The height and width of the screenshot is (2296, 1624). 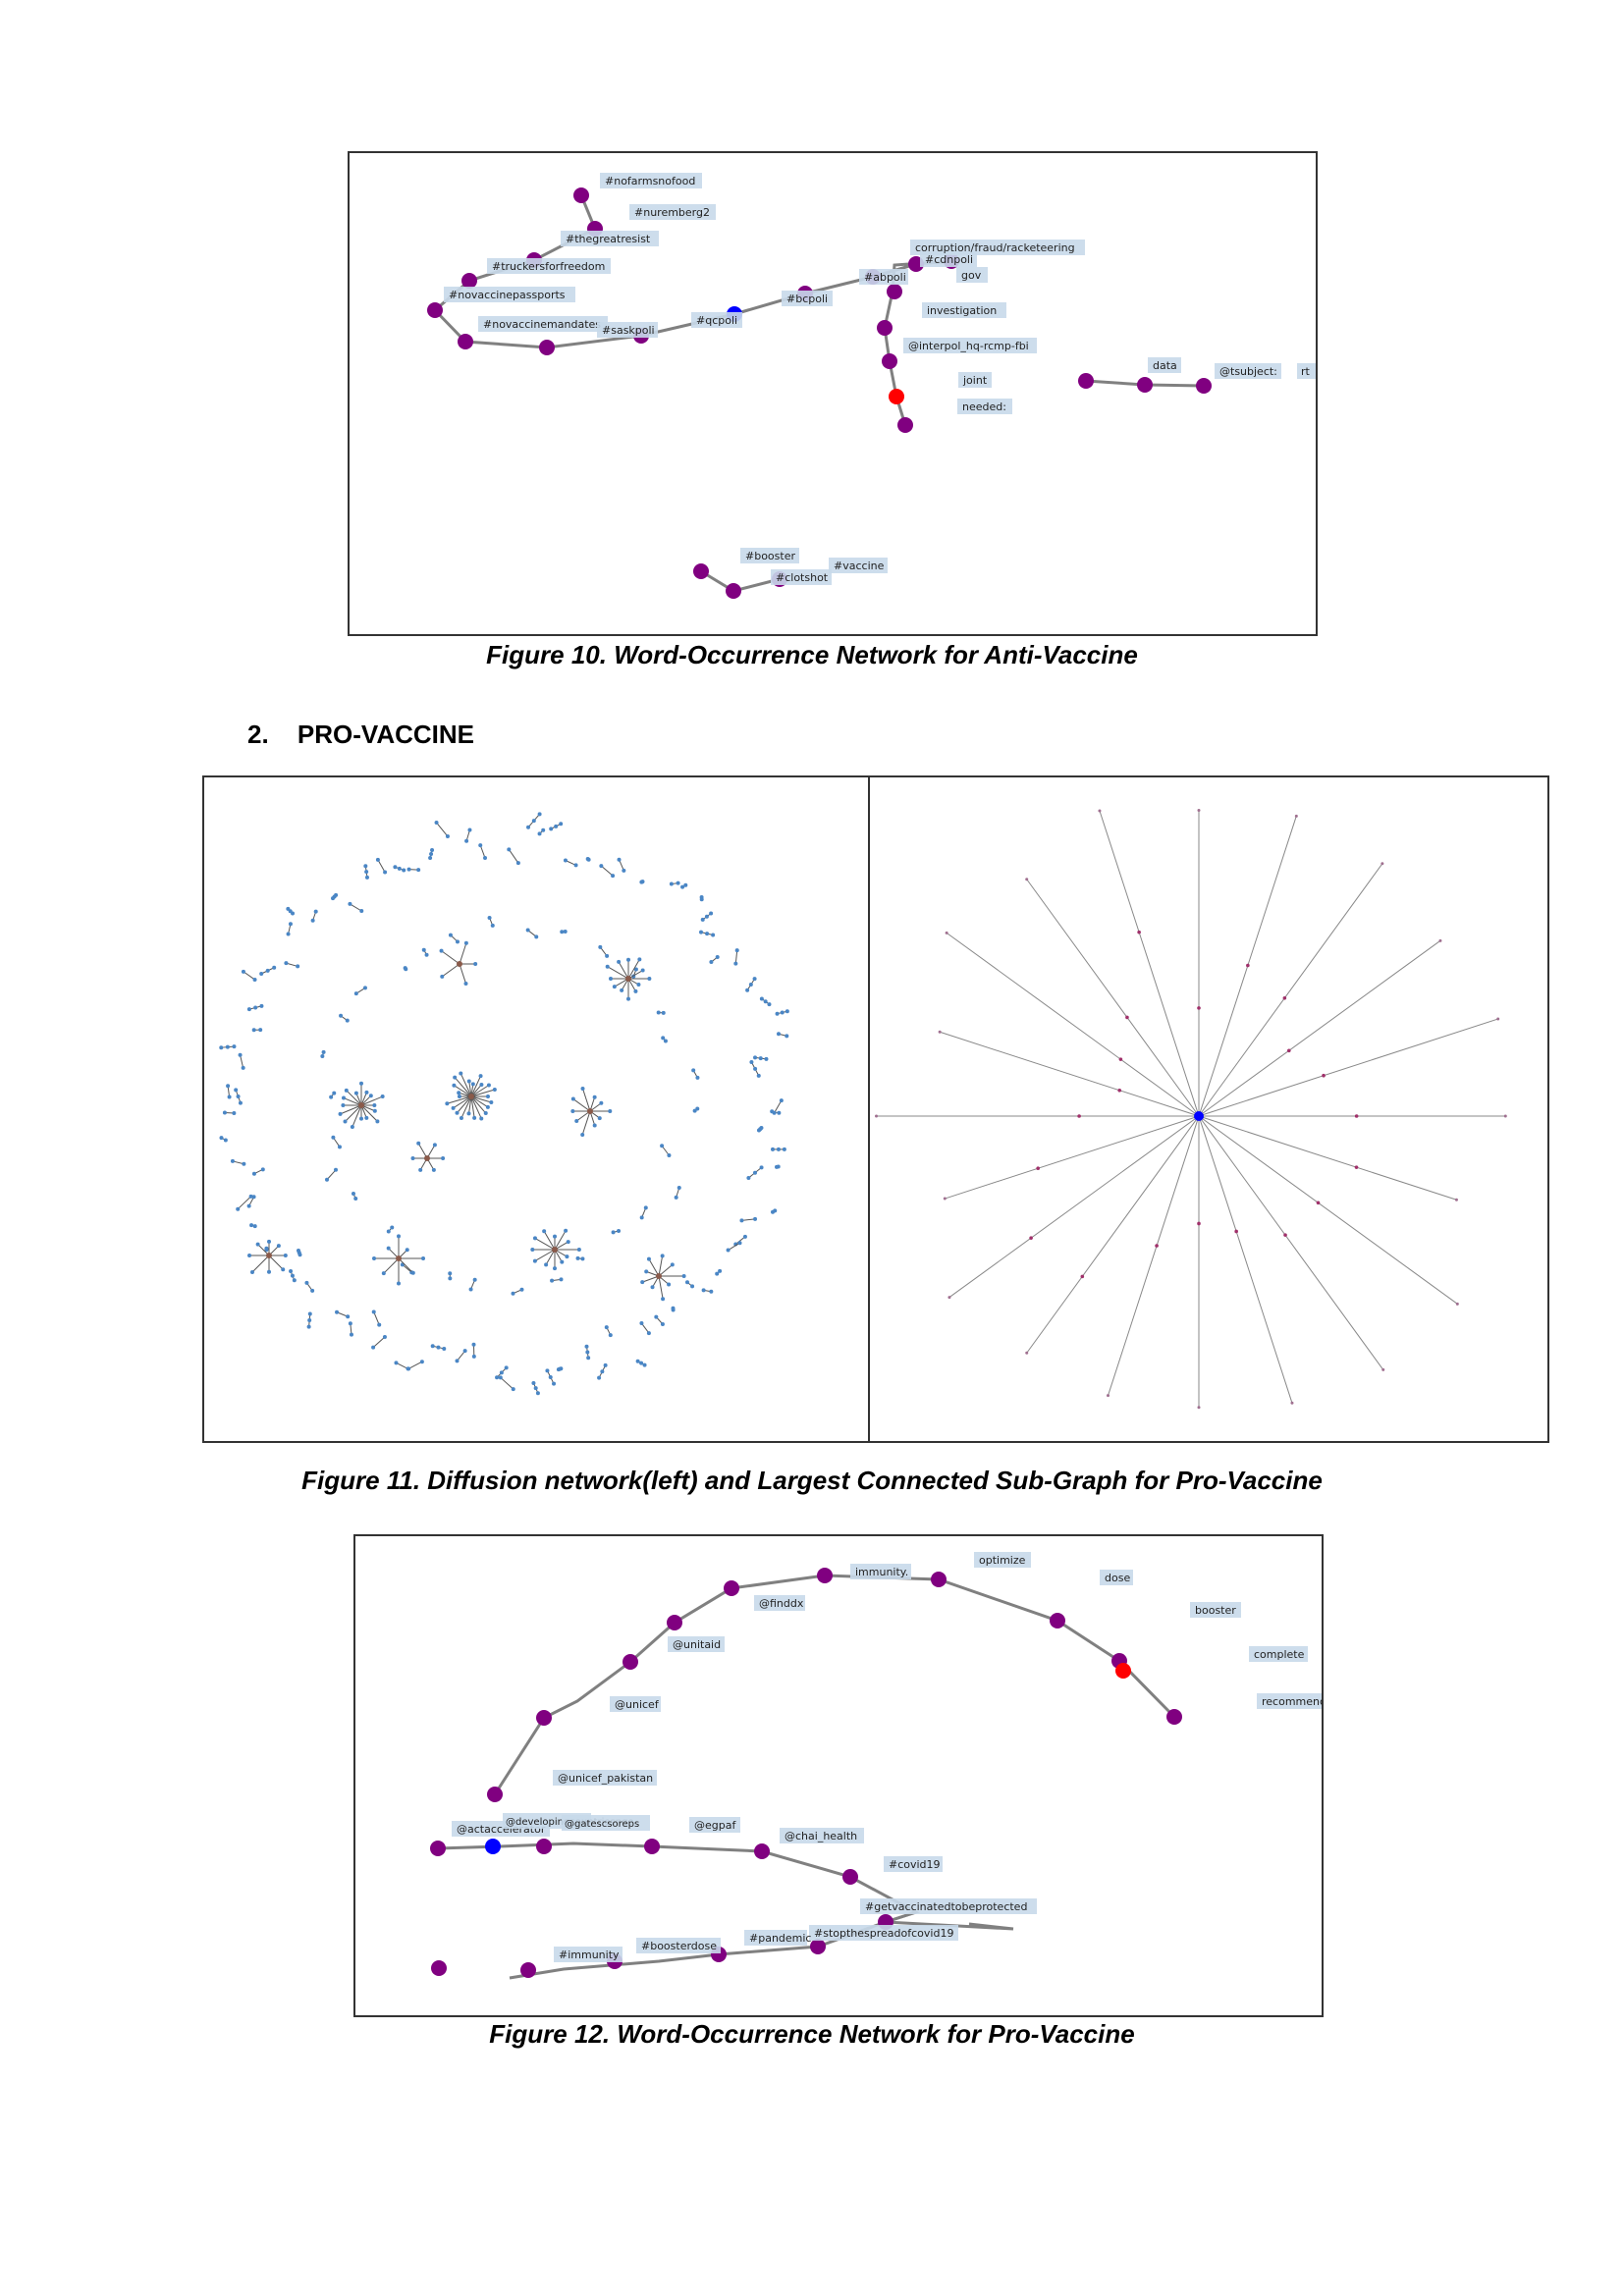 I want to click on node-label: complete, so click(x=1279, y=1654).